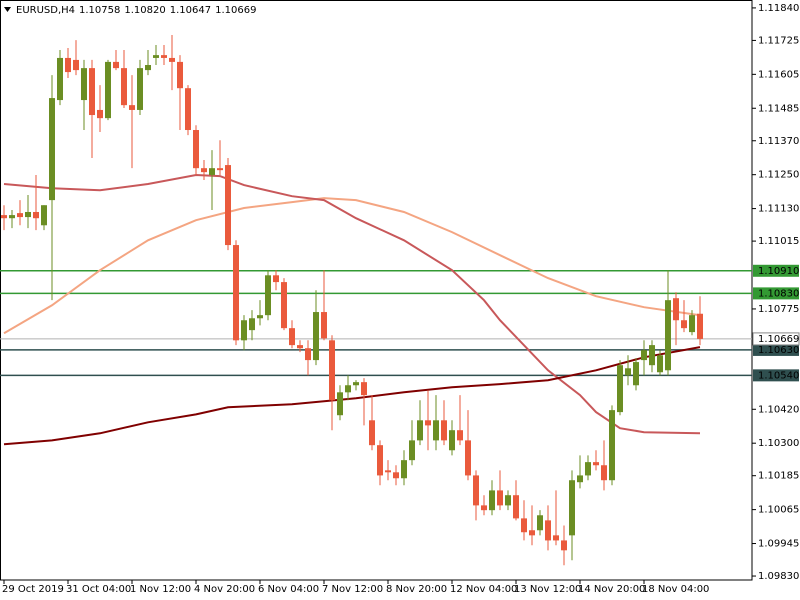 Image resolution: width=800 pixels, height=600 pixels. I want to click on x-tick-label: 31 Oct 04:00, so click(98, 589).